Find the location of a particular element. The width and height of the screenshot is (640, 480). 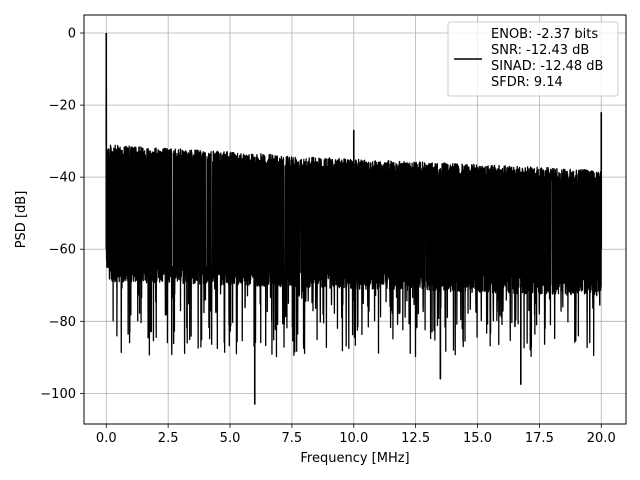

y-tick-label: −100 is located at coordinates (58, 394).